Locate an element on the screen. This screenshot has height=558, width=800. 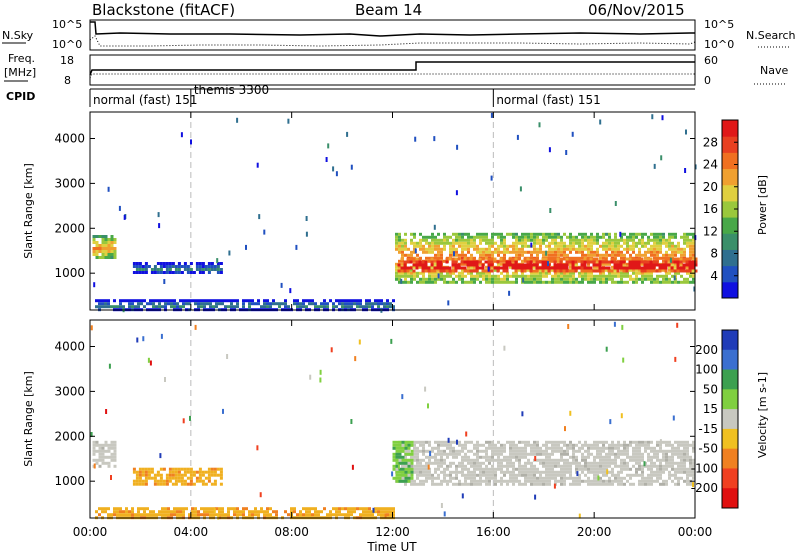
freq-trace is located at coordinates (392, 68).